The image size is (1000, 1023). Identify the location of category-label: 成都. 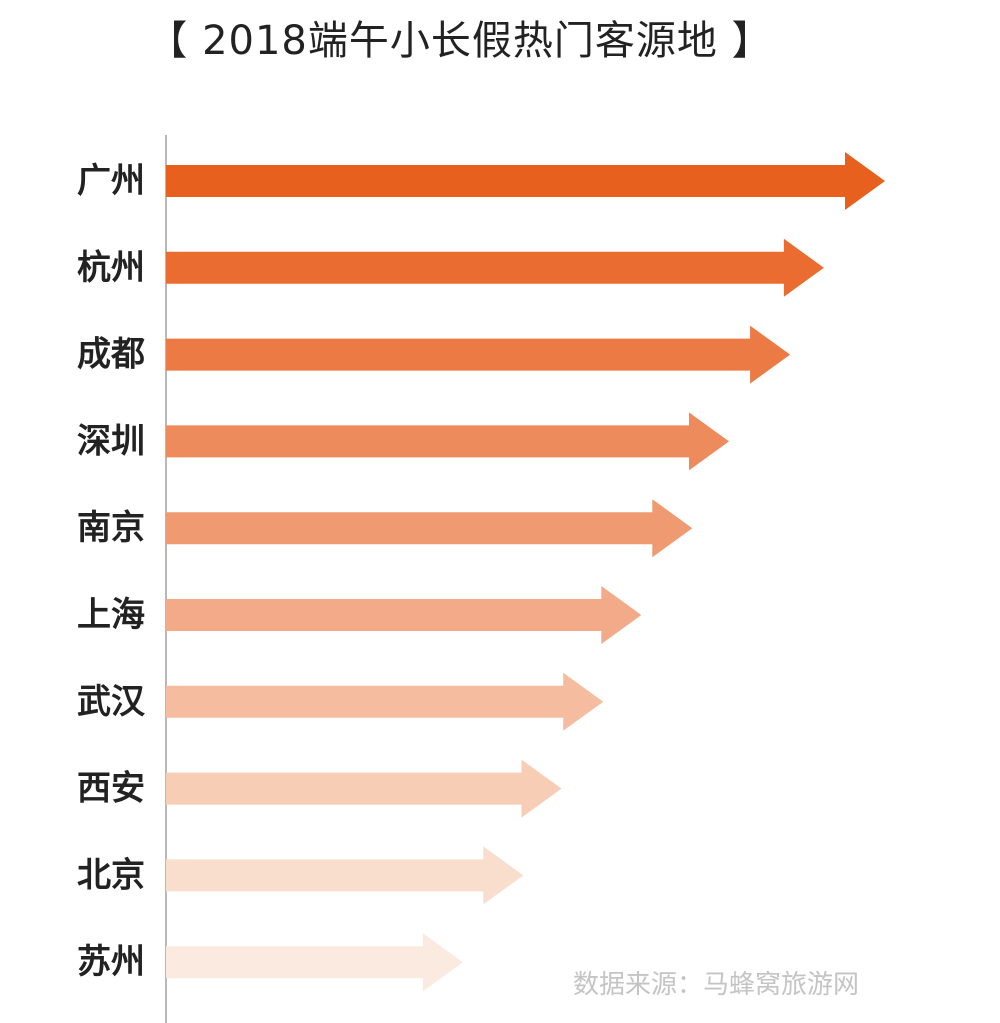
(111, 355).